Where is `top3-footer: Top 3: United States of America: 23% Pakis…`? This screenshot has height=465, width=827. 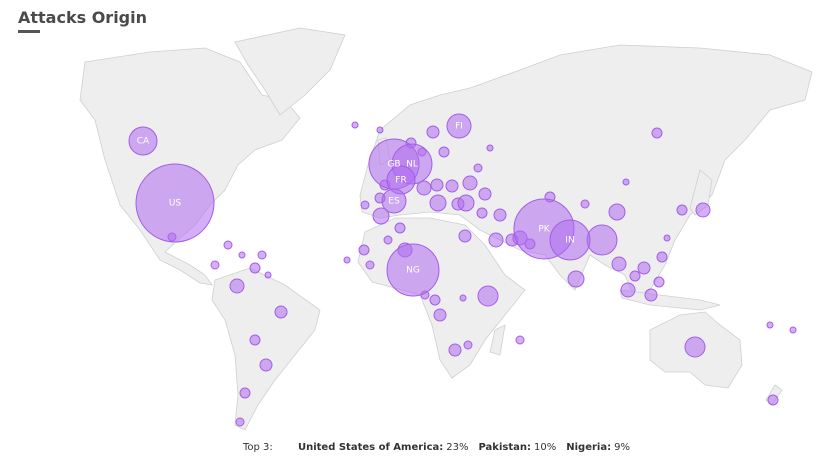
top3-footer: Top 3: United States of America: 23% Pakis… is located at coordinates (441, 447).